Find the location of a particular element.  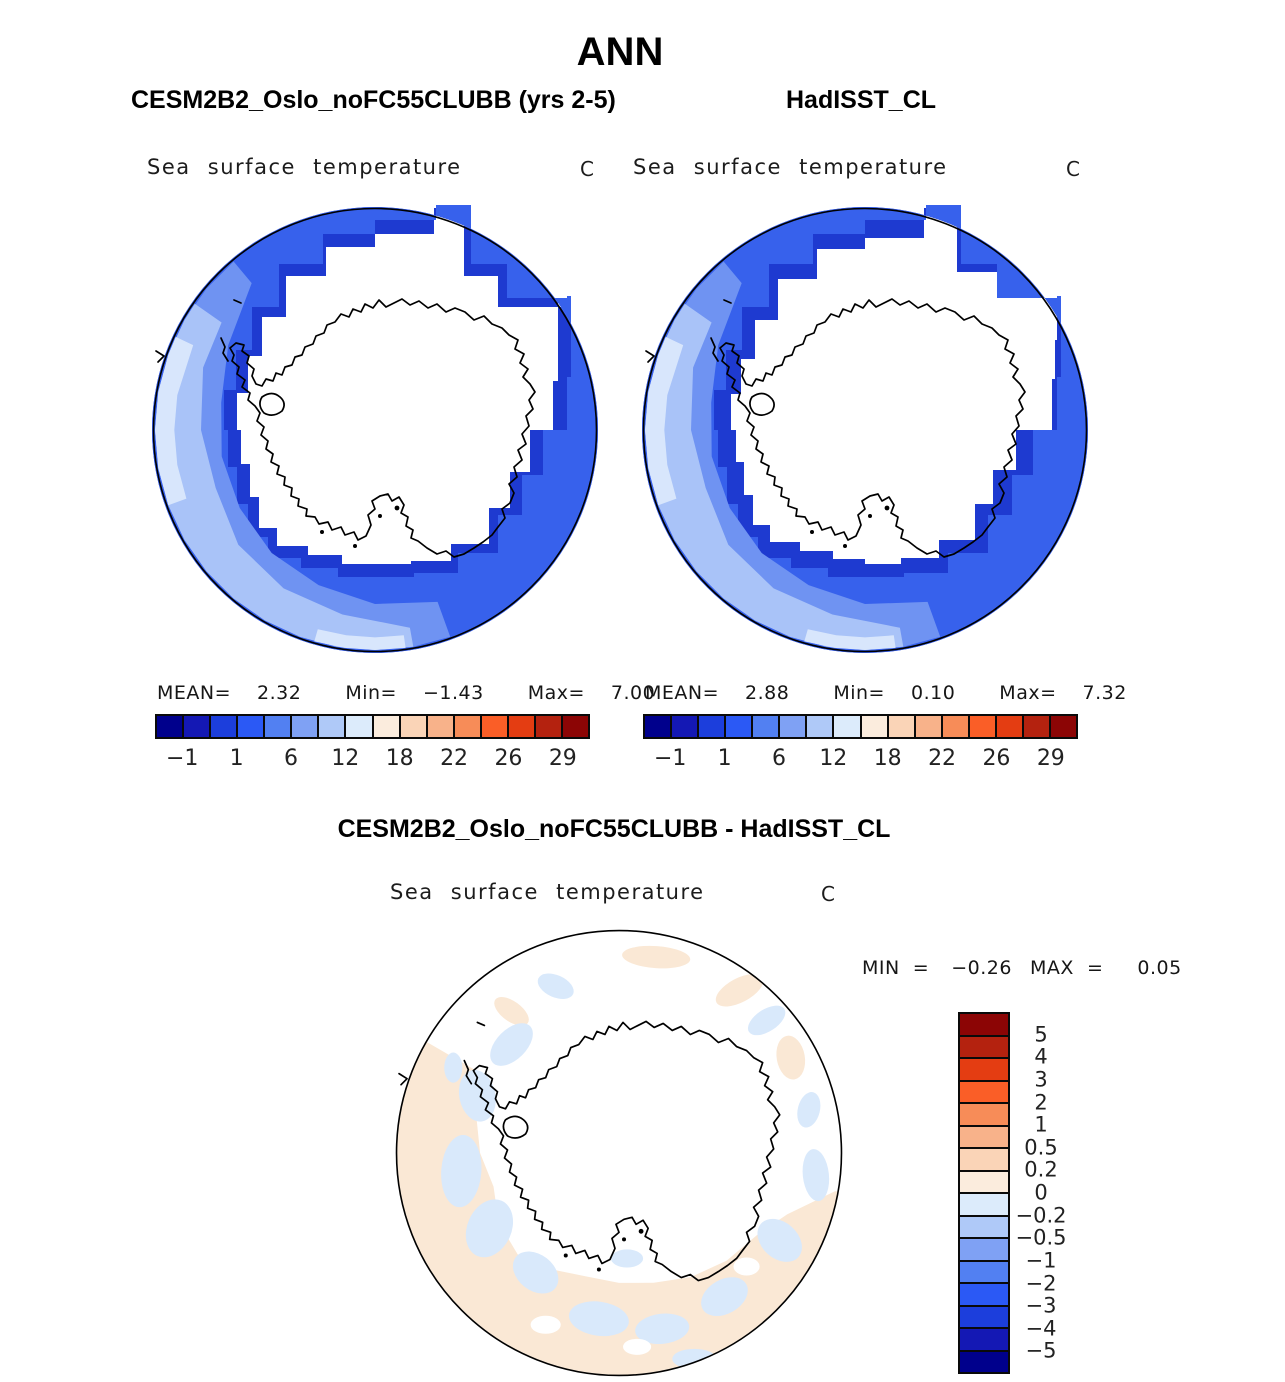

colorbar-tick-label: 0 is located at coordinates (1041, 1192).